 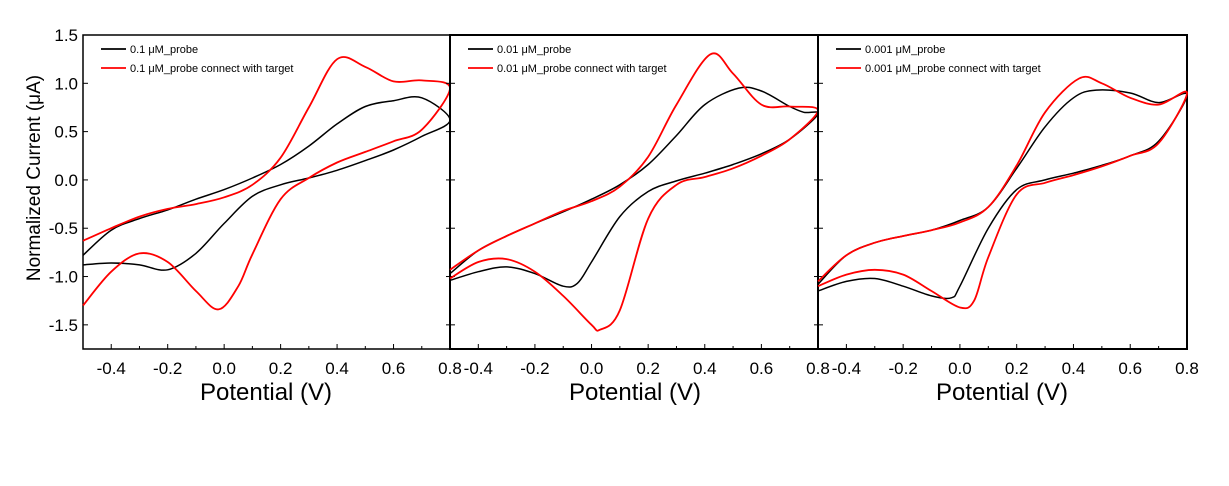 I want to click on y-tick-label: -1.5, so click(x=63, y=325).